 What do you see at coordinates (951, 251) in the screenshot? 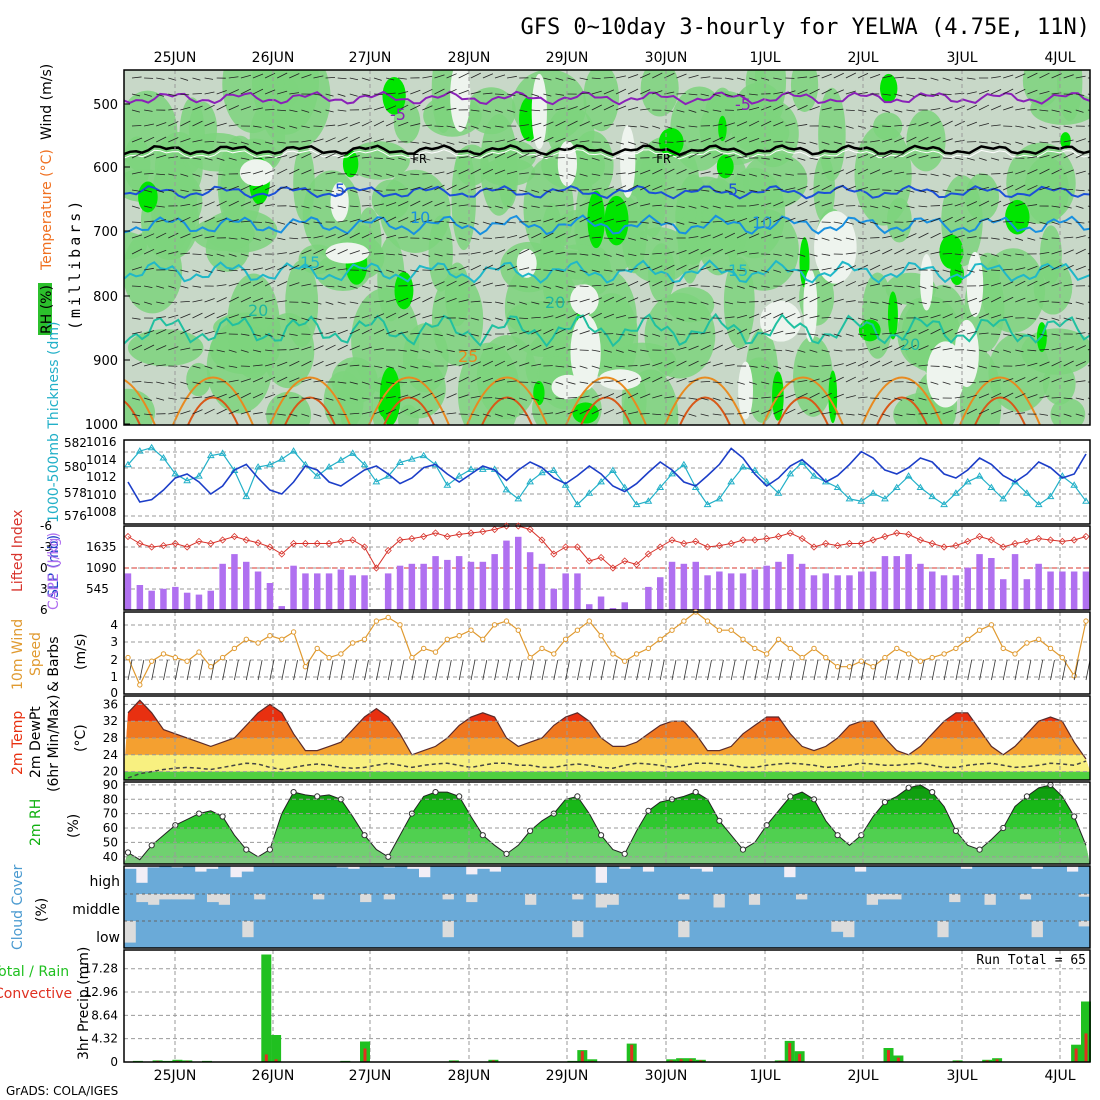
I see `rh-high-patch` at bounding box center [951, 251].